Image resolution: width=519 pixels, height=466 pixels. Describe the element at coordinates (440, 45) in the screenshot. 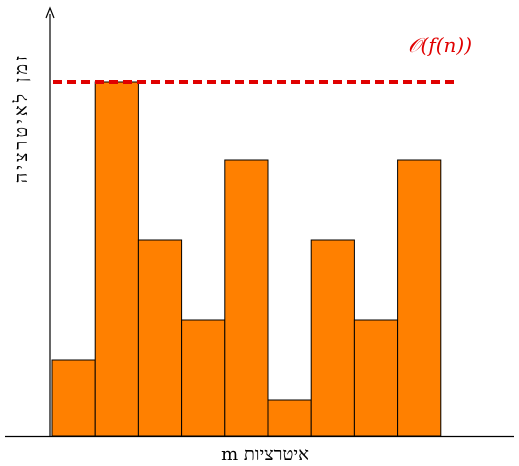

I see `upper-bound-label: 𝒪(f(n))` at that location.